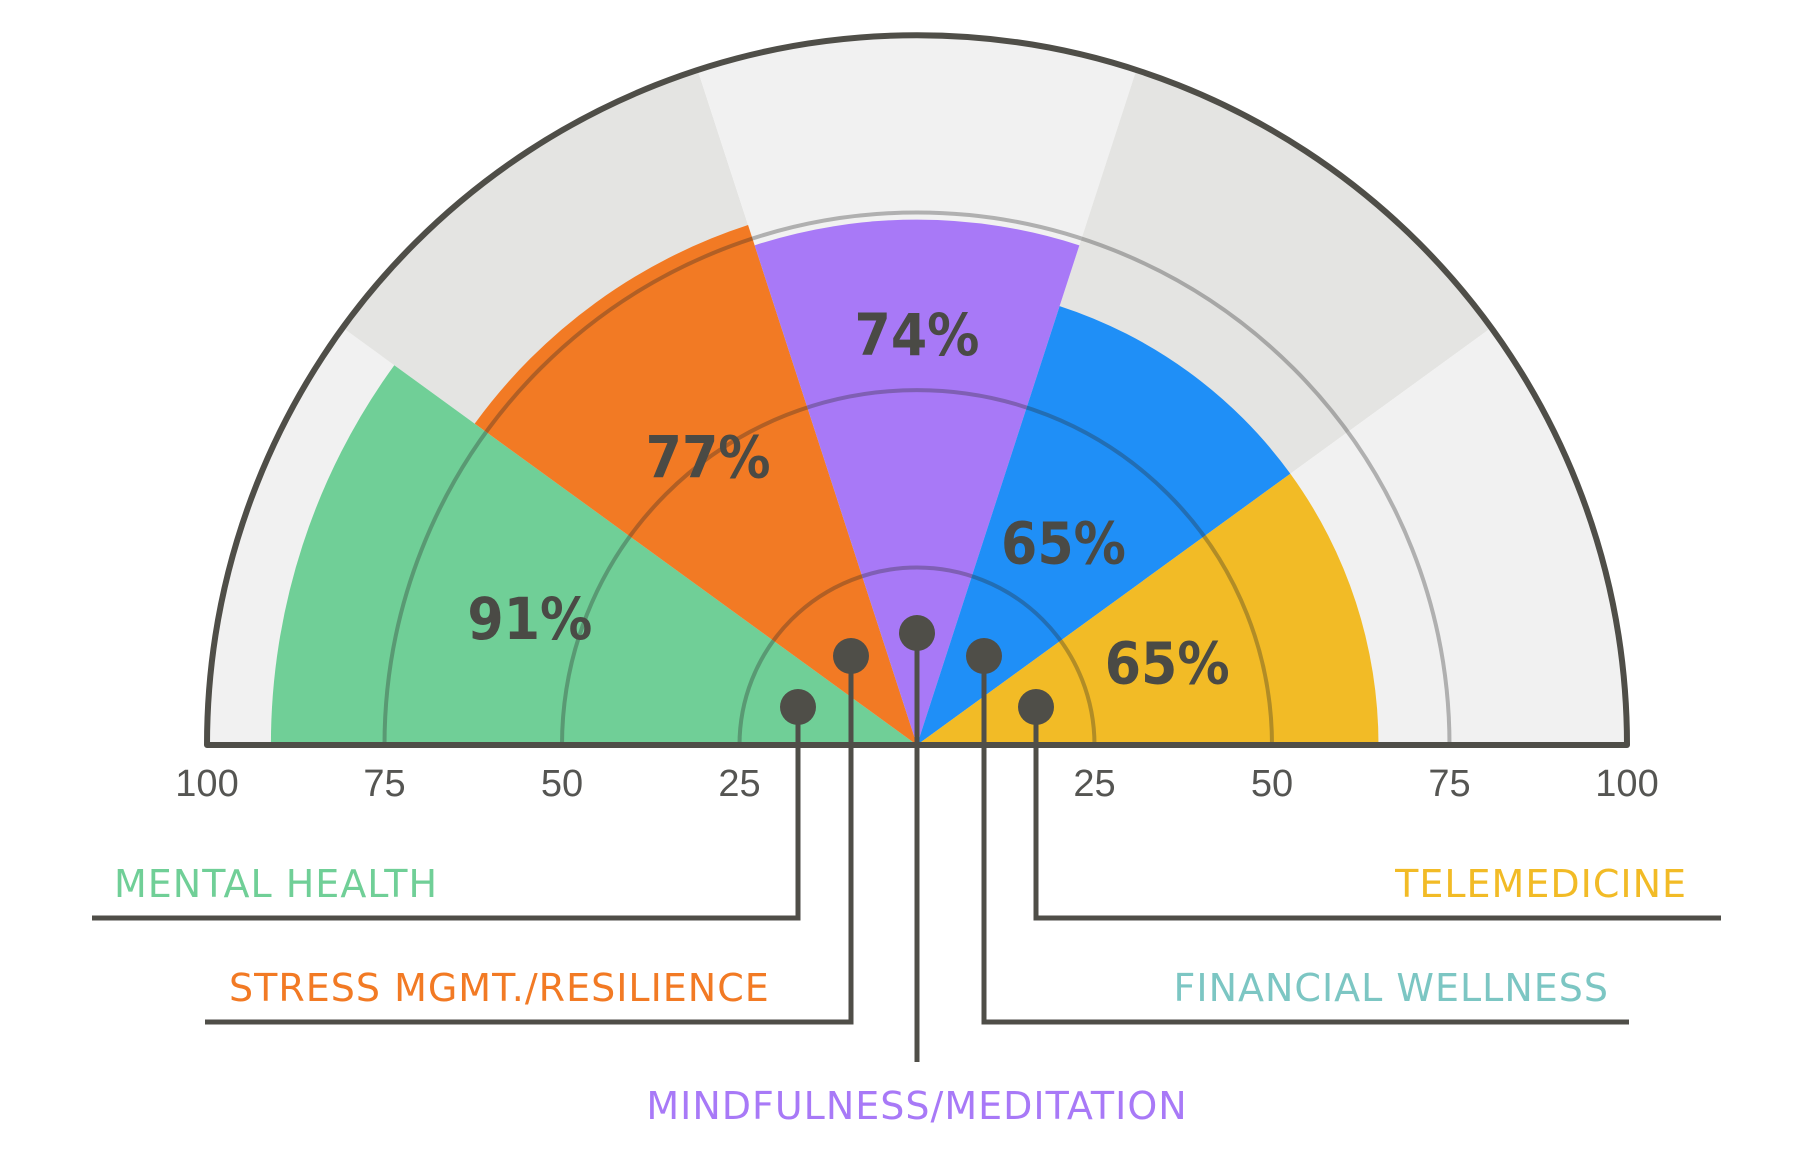 The width and height of the screenshot is (1806, 1162). Describe the element at coordinates (276, 884) in the screenshot. I see `series-label: MENTAL HEALTH` at that location.